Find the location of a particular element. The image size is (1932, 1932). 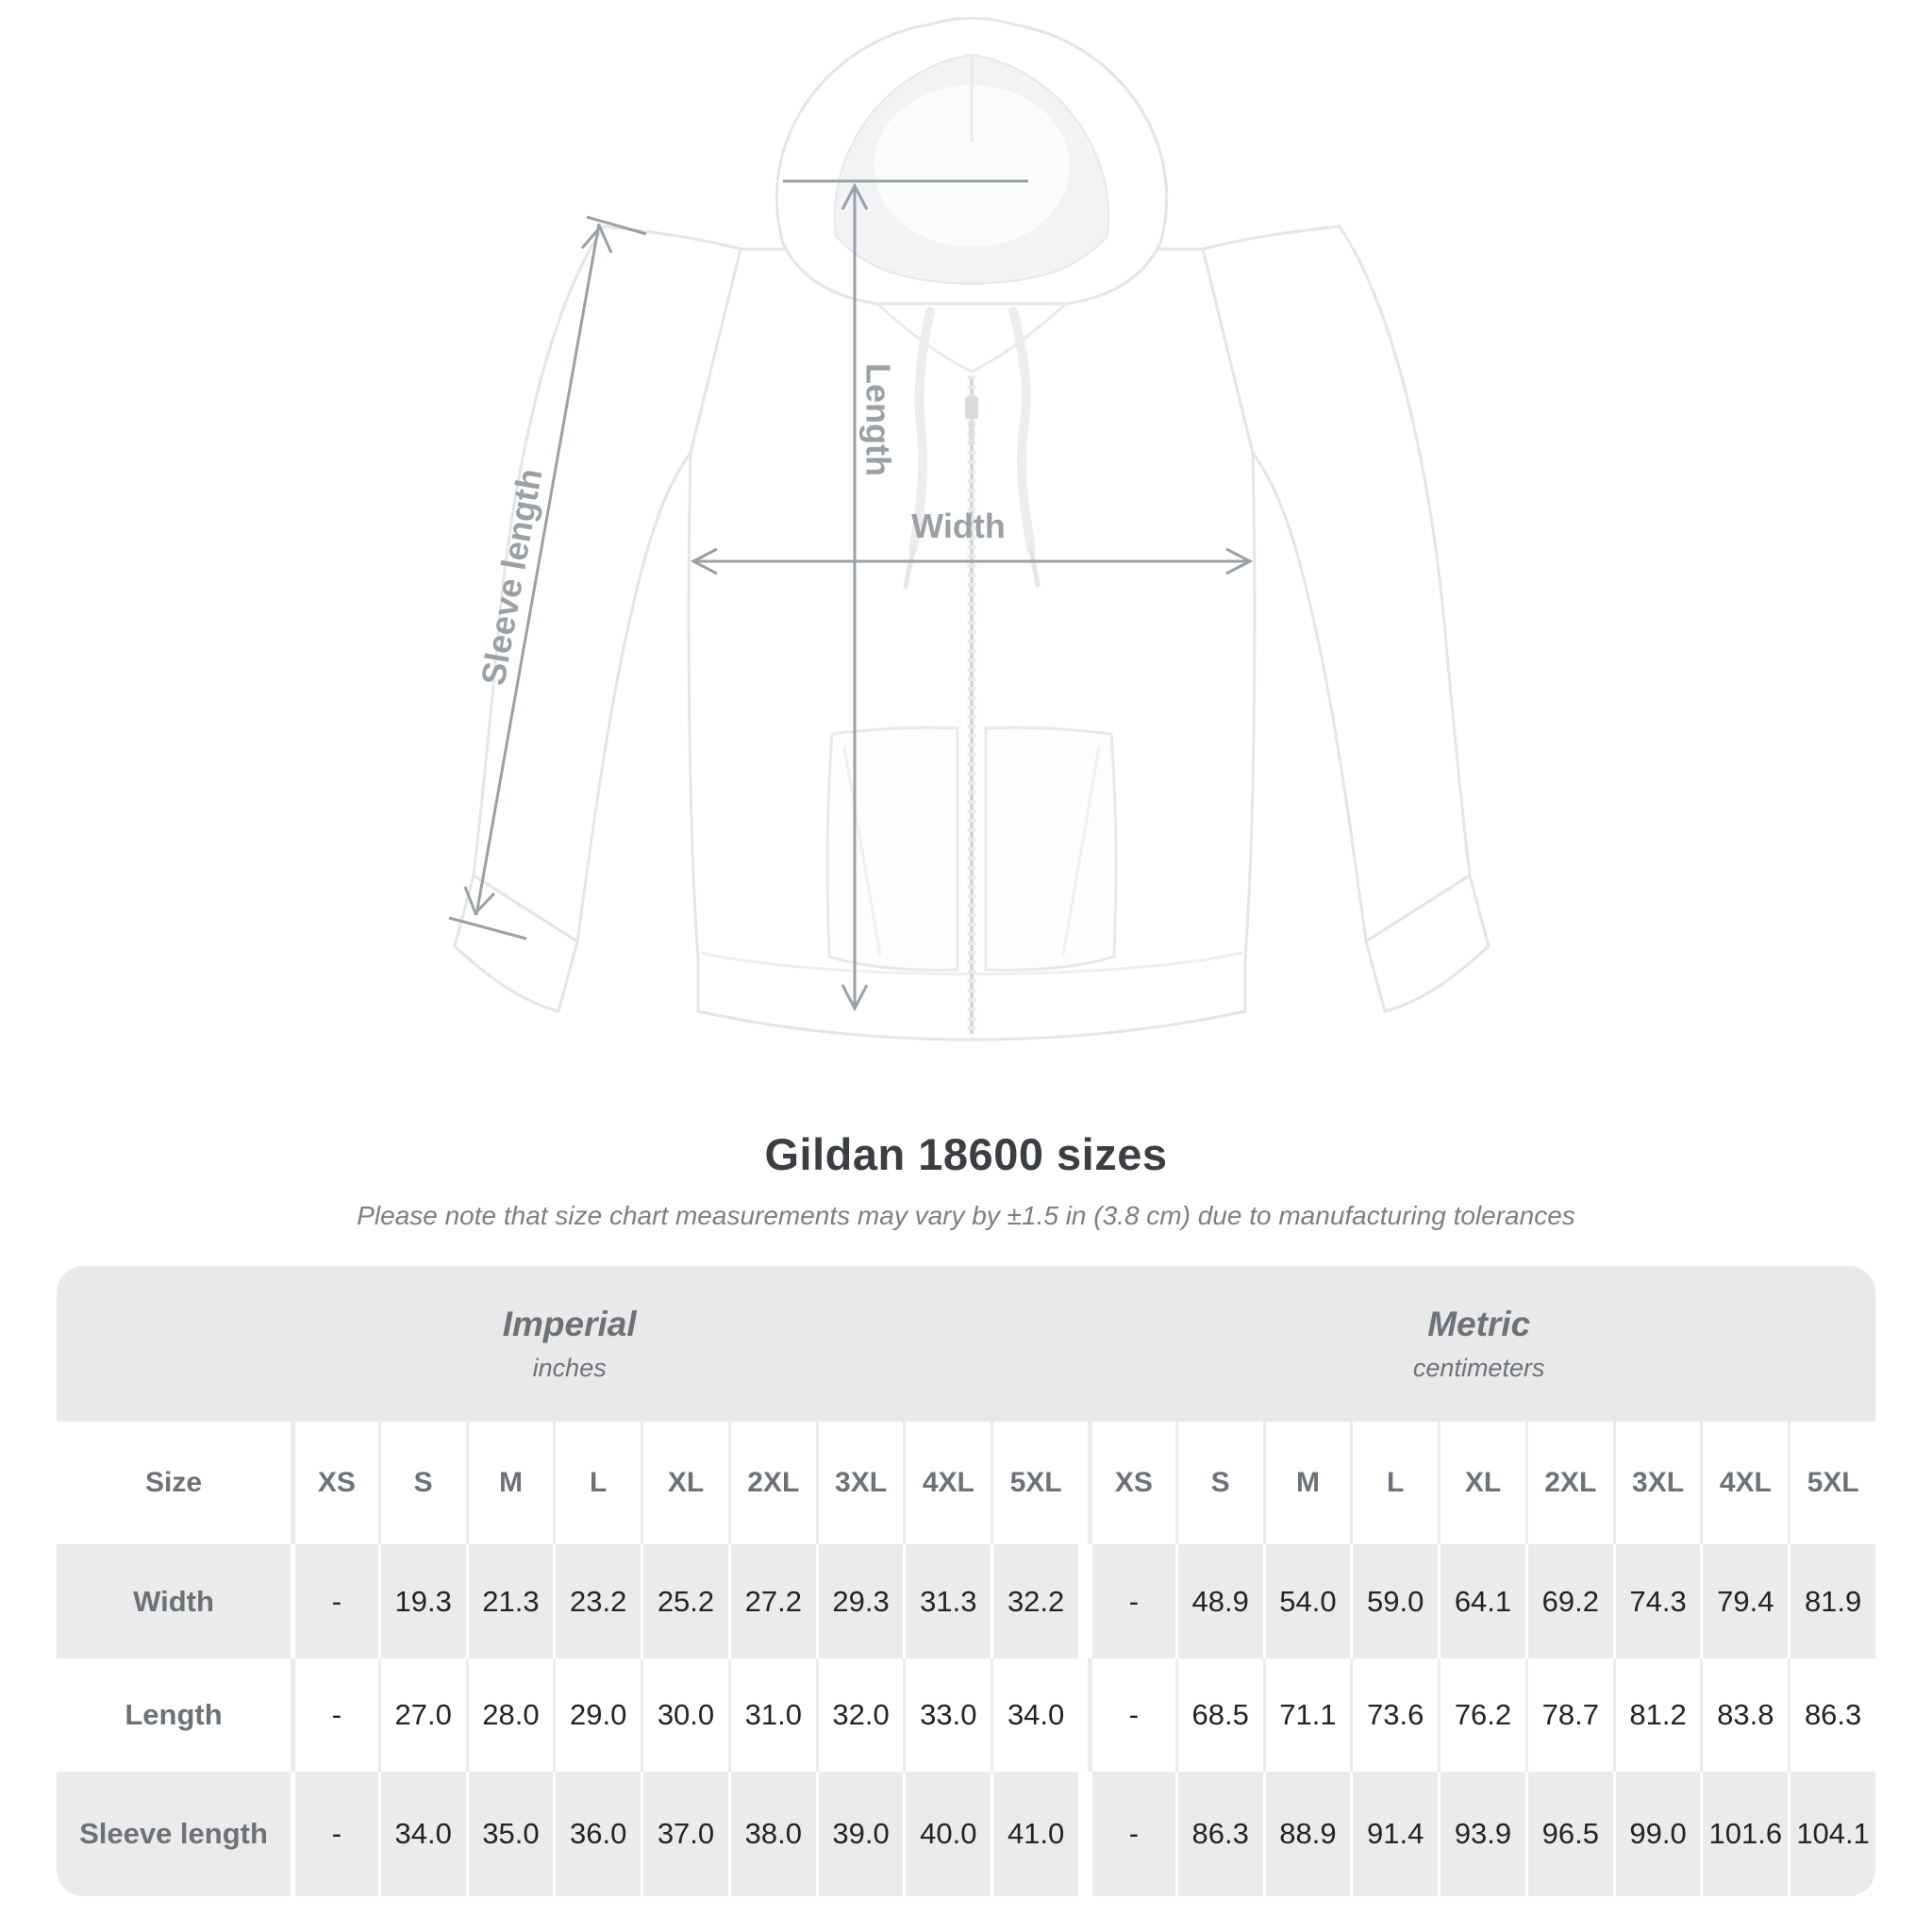

metric-size-5xl: 5XL is located at coordinates (1831, 1483).